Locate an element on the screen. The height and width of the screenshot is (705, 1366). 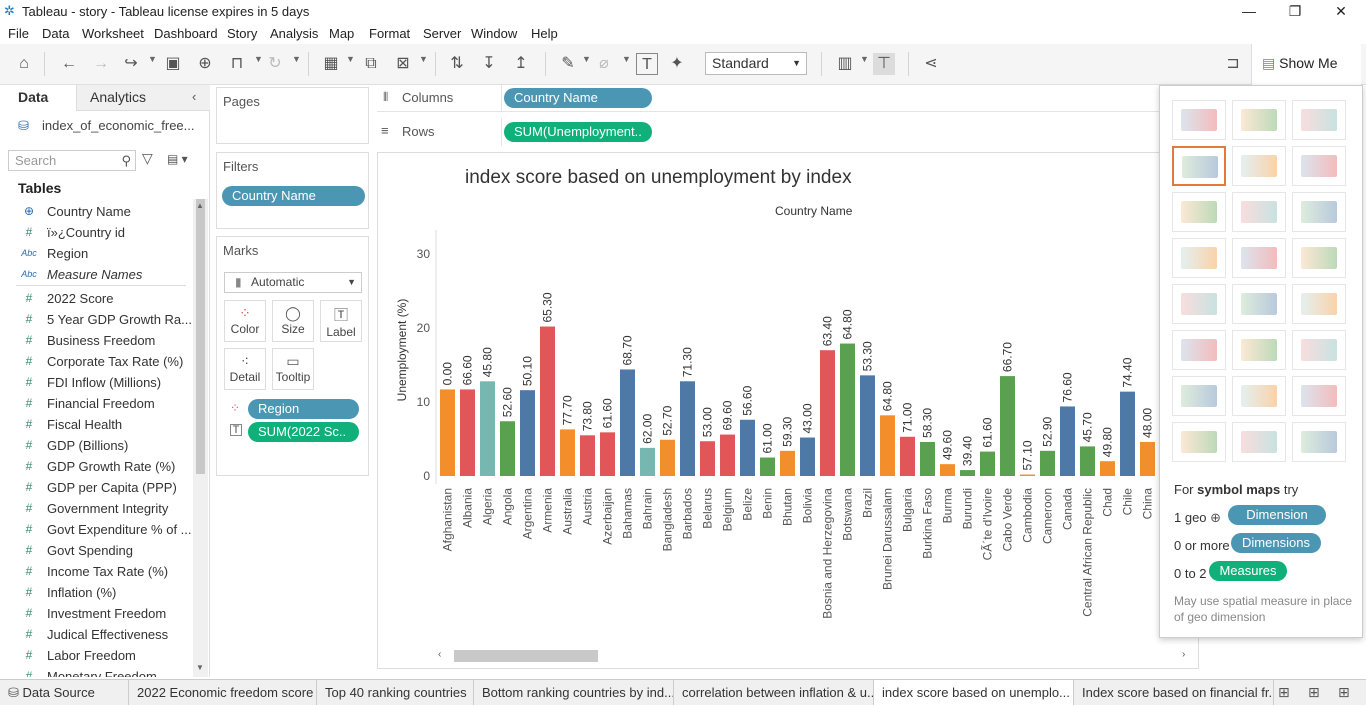
field-item: Abc Measure Names is located at coordinates (96, 274).